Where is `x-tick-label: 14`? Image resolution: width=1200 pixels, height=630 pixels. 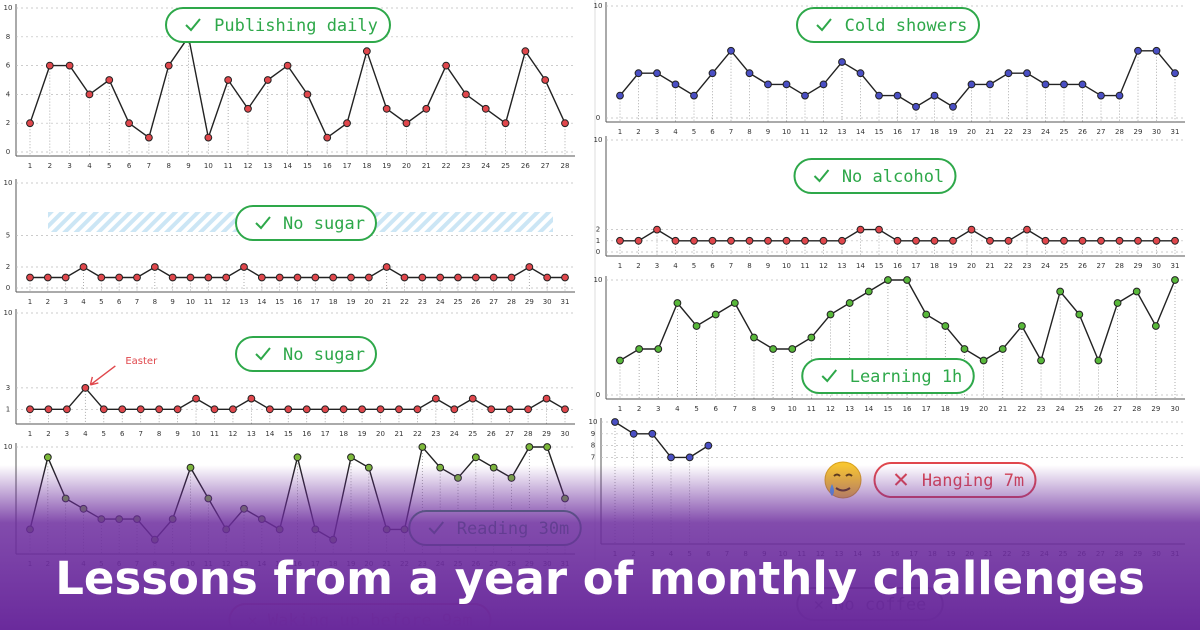 x-tick-label: 14 is located at coordinates (860, 266).